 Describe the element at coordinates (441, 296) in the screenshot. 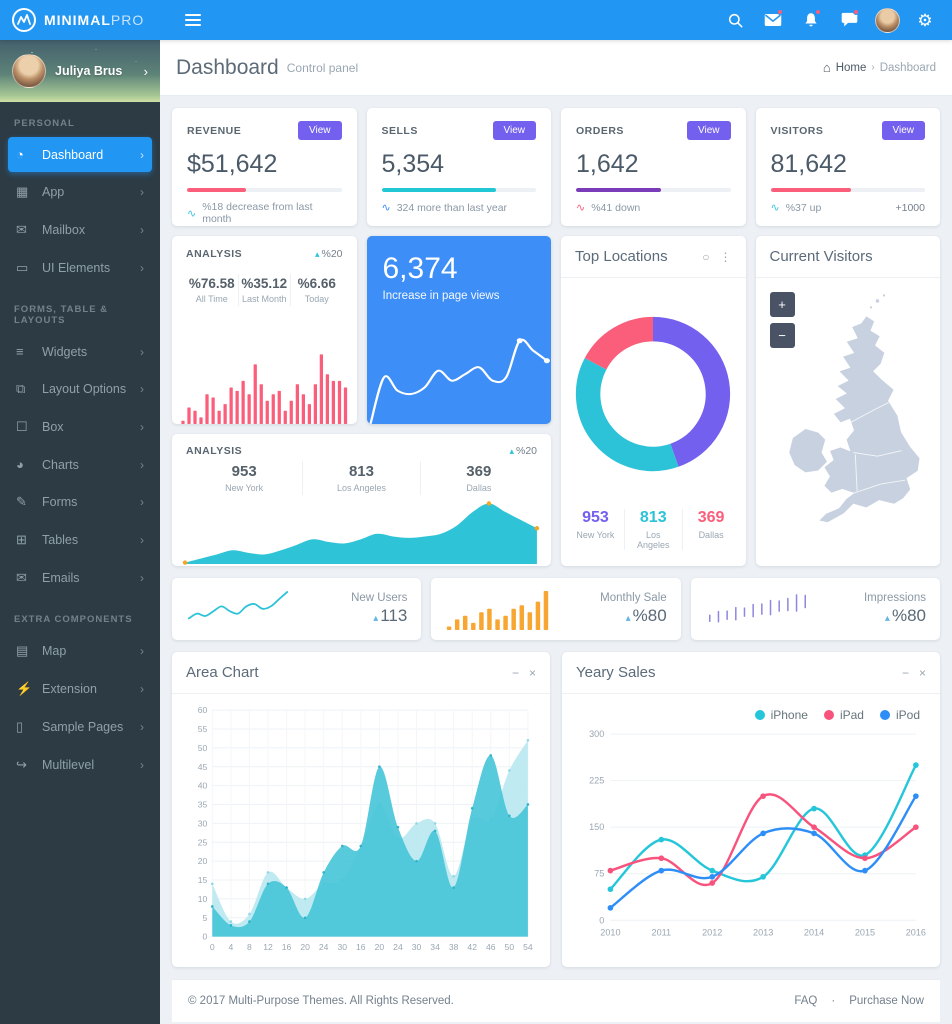

I see `page-views-label: Increase in page views` at that location.